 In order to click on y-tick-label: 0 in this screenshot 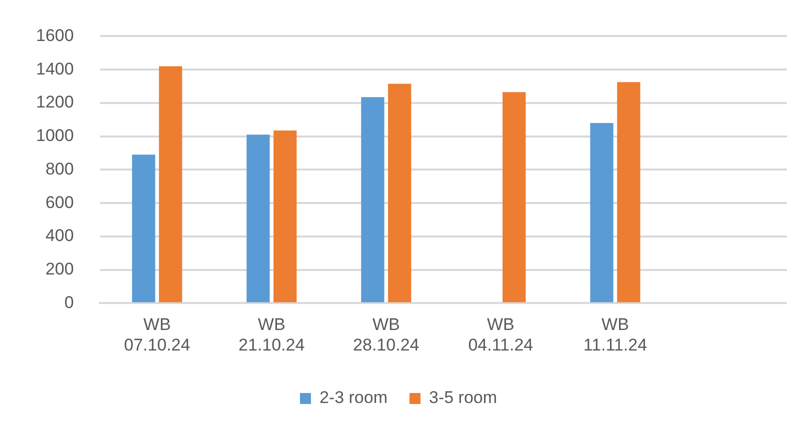, I will do `click(69, 302)`.